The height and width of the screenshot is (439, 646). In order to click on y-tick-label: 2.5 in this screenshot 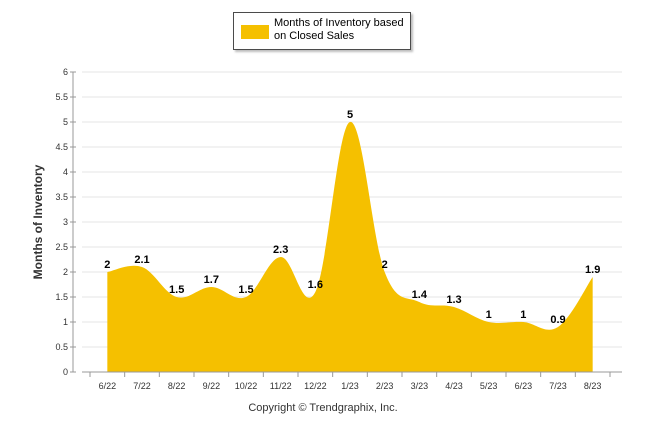, I will do `click(61, 247)`.